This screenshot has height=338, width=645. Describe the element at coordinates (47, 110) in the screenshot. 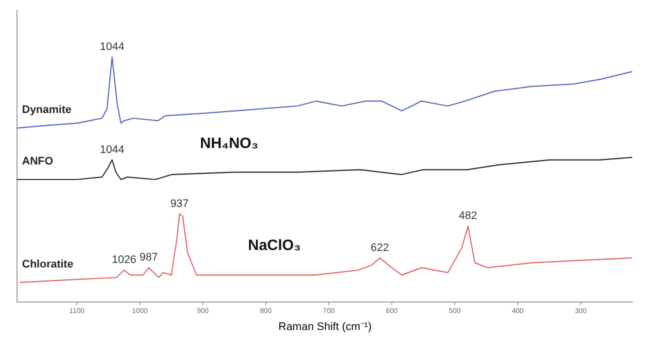

I see `series-label: Dynamite` at that location.